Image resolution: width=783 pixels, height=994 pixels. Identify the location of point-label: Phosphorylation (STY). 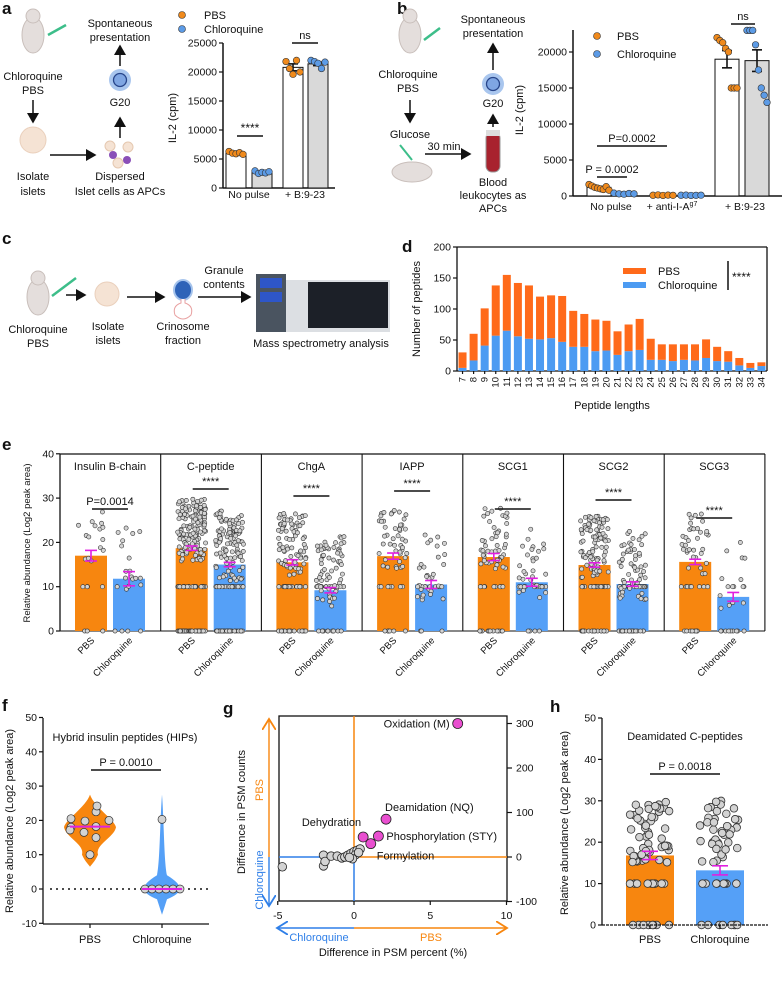
(441, 837).